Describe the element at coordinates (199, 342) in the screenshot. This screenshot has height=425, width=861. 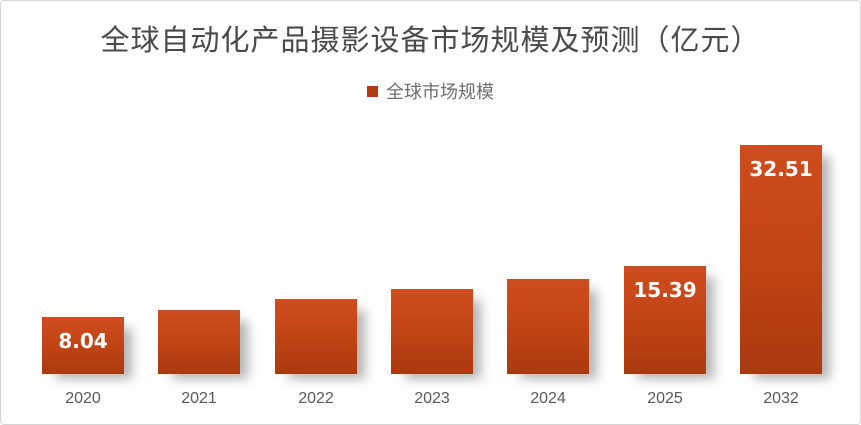
I see `bar-2021` at that location.